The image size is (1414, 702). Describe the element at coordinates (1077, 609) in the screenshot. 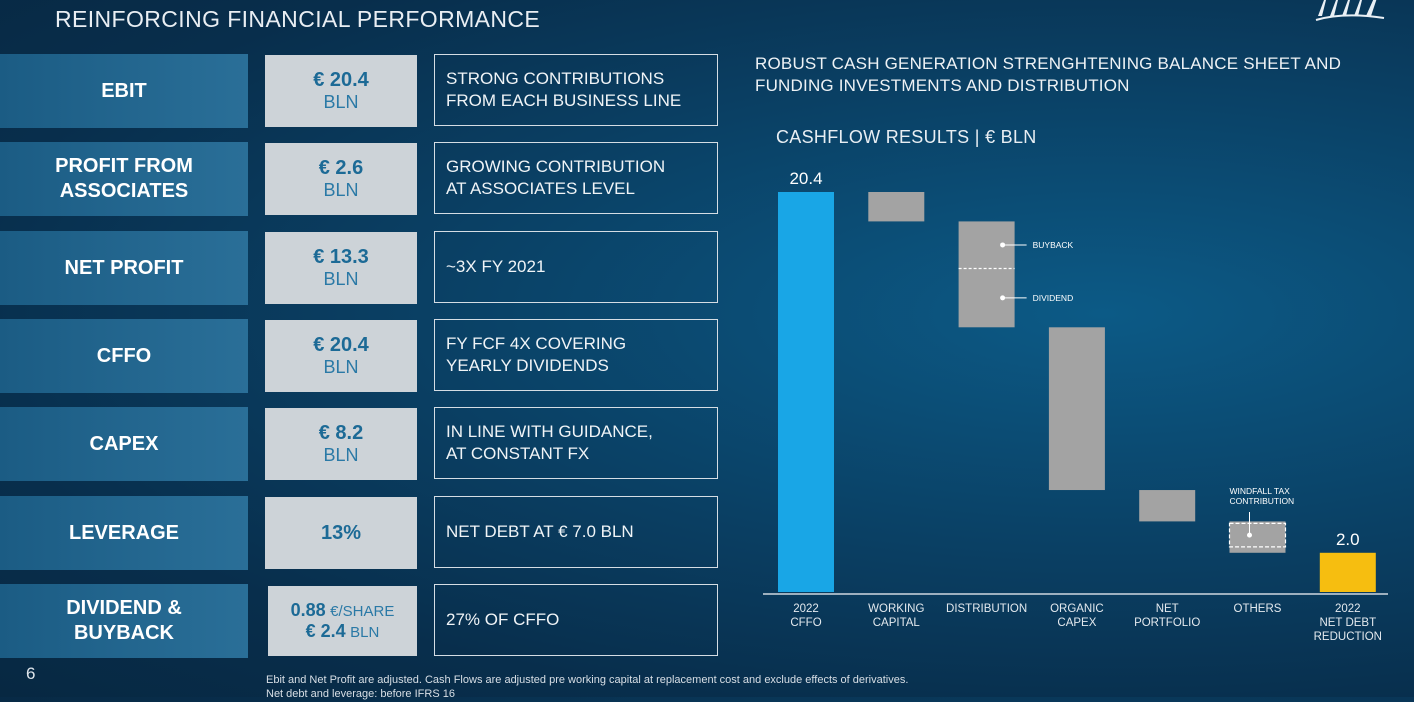

I see `x-tick-label: ORGANIC` at that location.